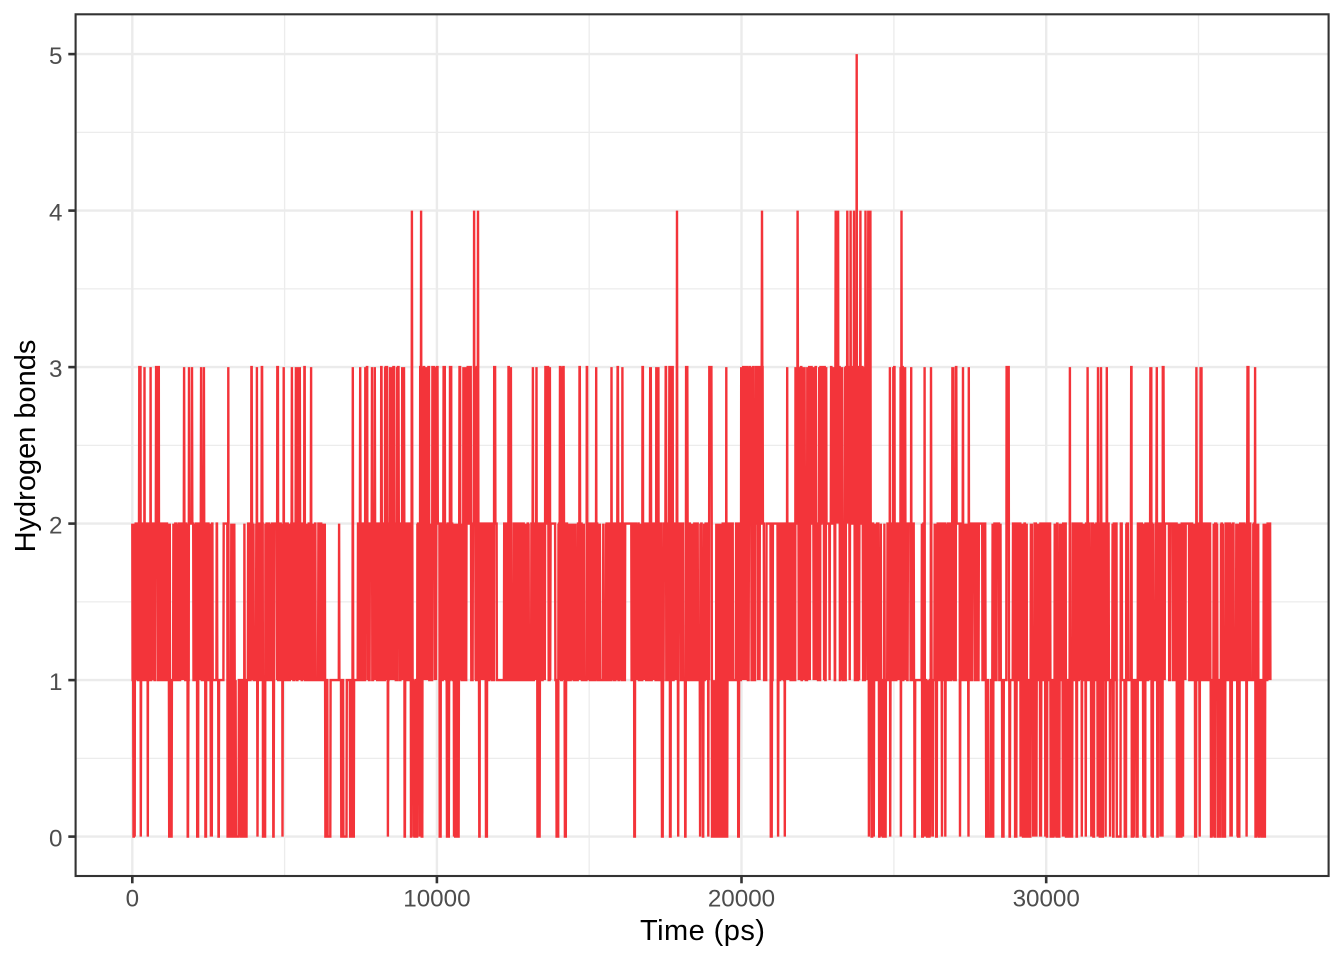 The image size is (1344, 960). I want to click on svg-text: 2, so click(55, 525).